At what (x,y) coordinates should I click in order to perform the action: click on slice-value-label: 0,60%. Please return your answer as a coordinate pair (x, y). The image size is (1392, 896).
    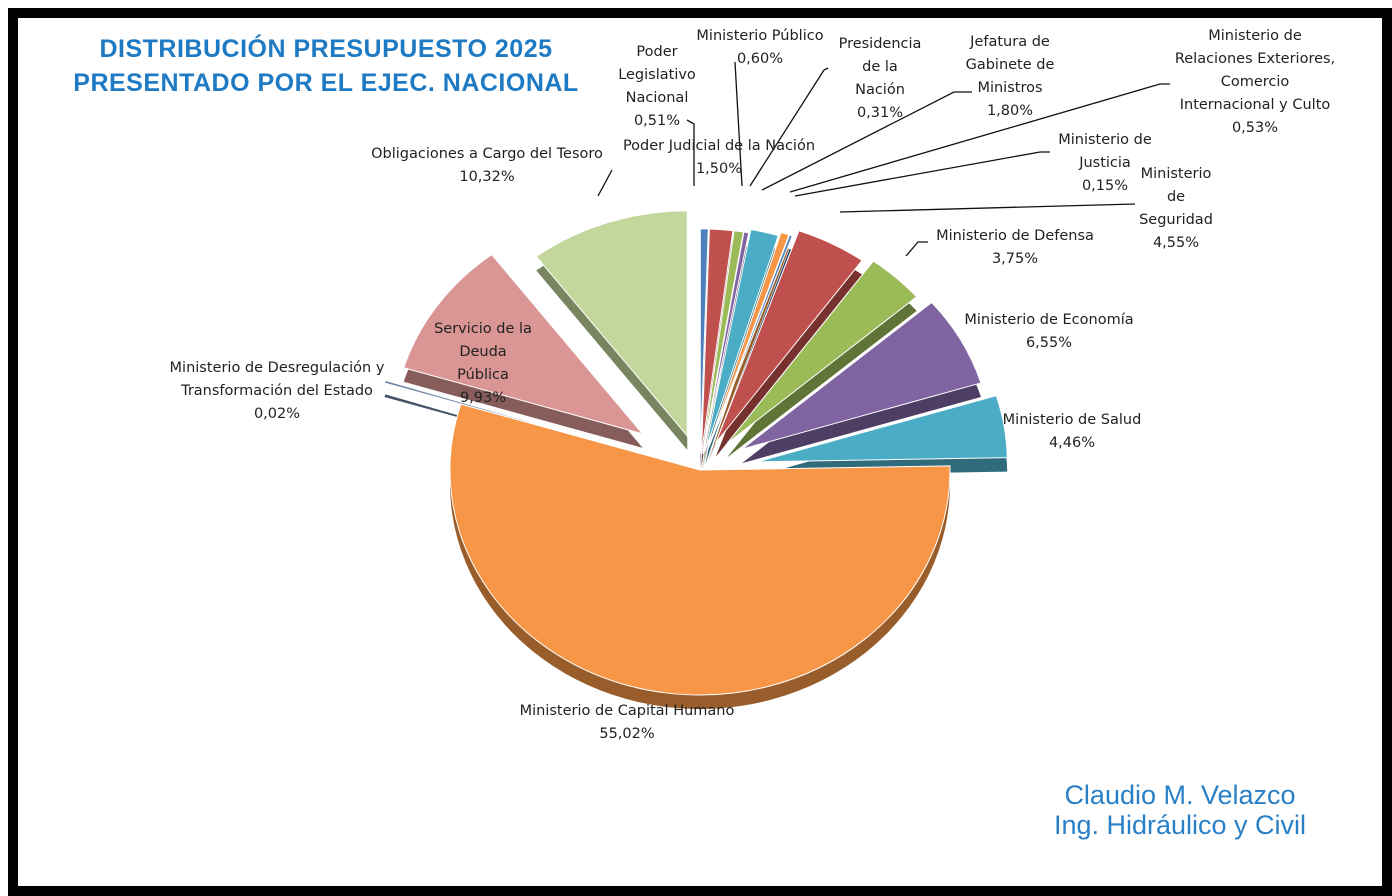
    Looking at the image, I should click on (760, 59).